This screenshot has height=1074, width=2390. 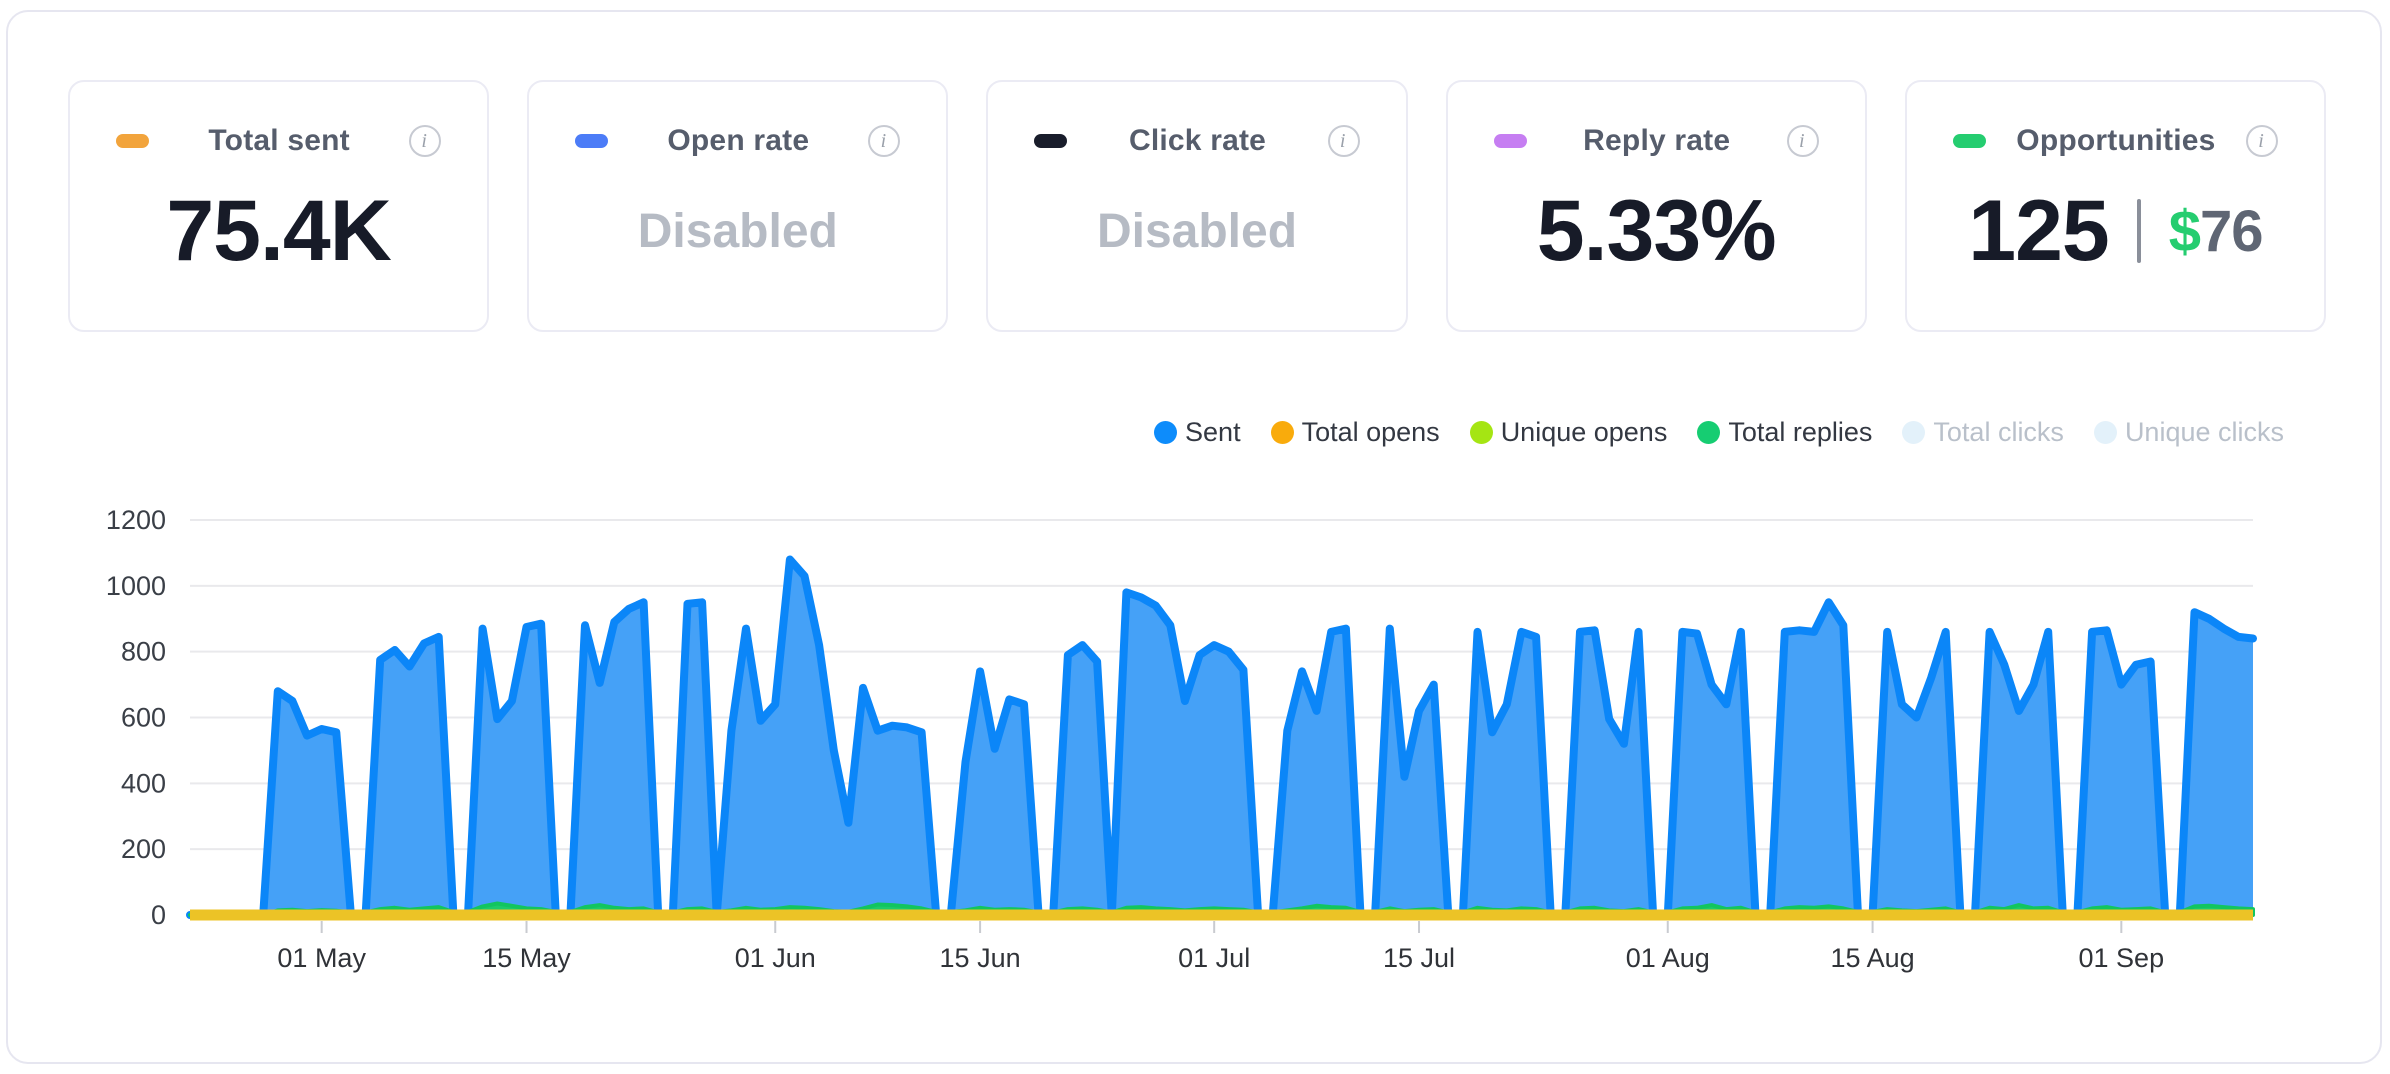 I want to click on card-value-row: 125 $76, so click(x=2115, y=244).